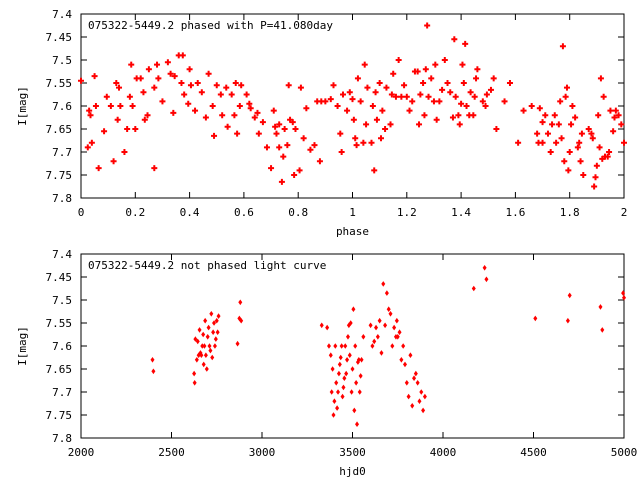 Image resolution: width=640 pixels, height=485 pixels. Describe the element at coordinates (135, 212) in the screenshot. I see `phased-x-tick-label: 0.2` at that location.